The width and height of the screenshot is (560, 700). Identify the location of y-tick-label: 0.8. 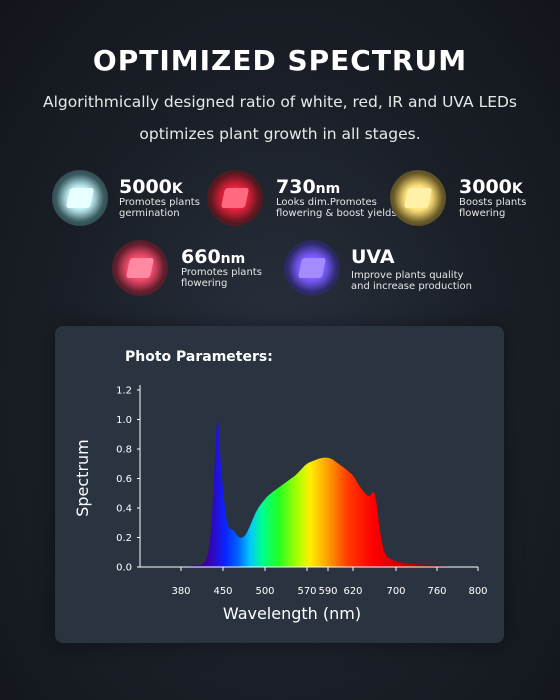
(124, 450).